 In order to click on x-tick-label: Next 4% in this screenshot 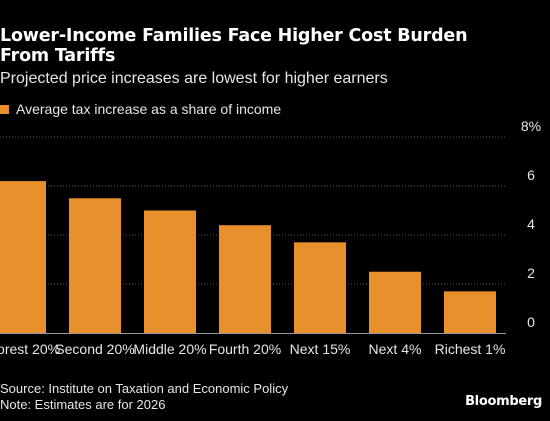, I will do `click(395, 349)`.